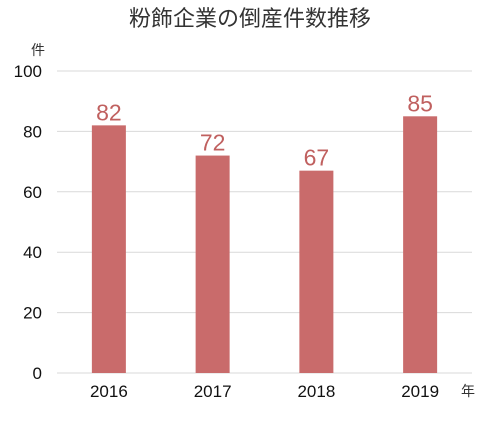 The width and height of the screenshot is (500, 427). I want to click on y-tick-label: 0, so click(37, 373).